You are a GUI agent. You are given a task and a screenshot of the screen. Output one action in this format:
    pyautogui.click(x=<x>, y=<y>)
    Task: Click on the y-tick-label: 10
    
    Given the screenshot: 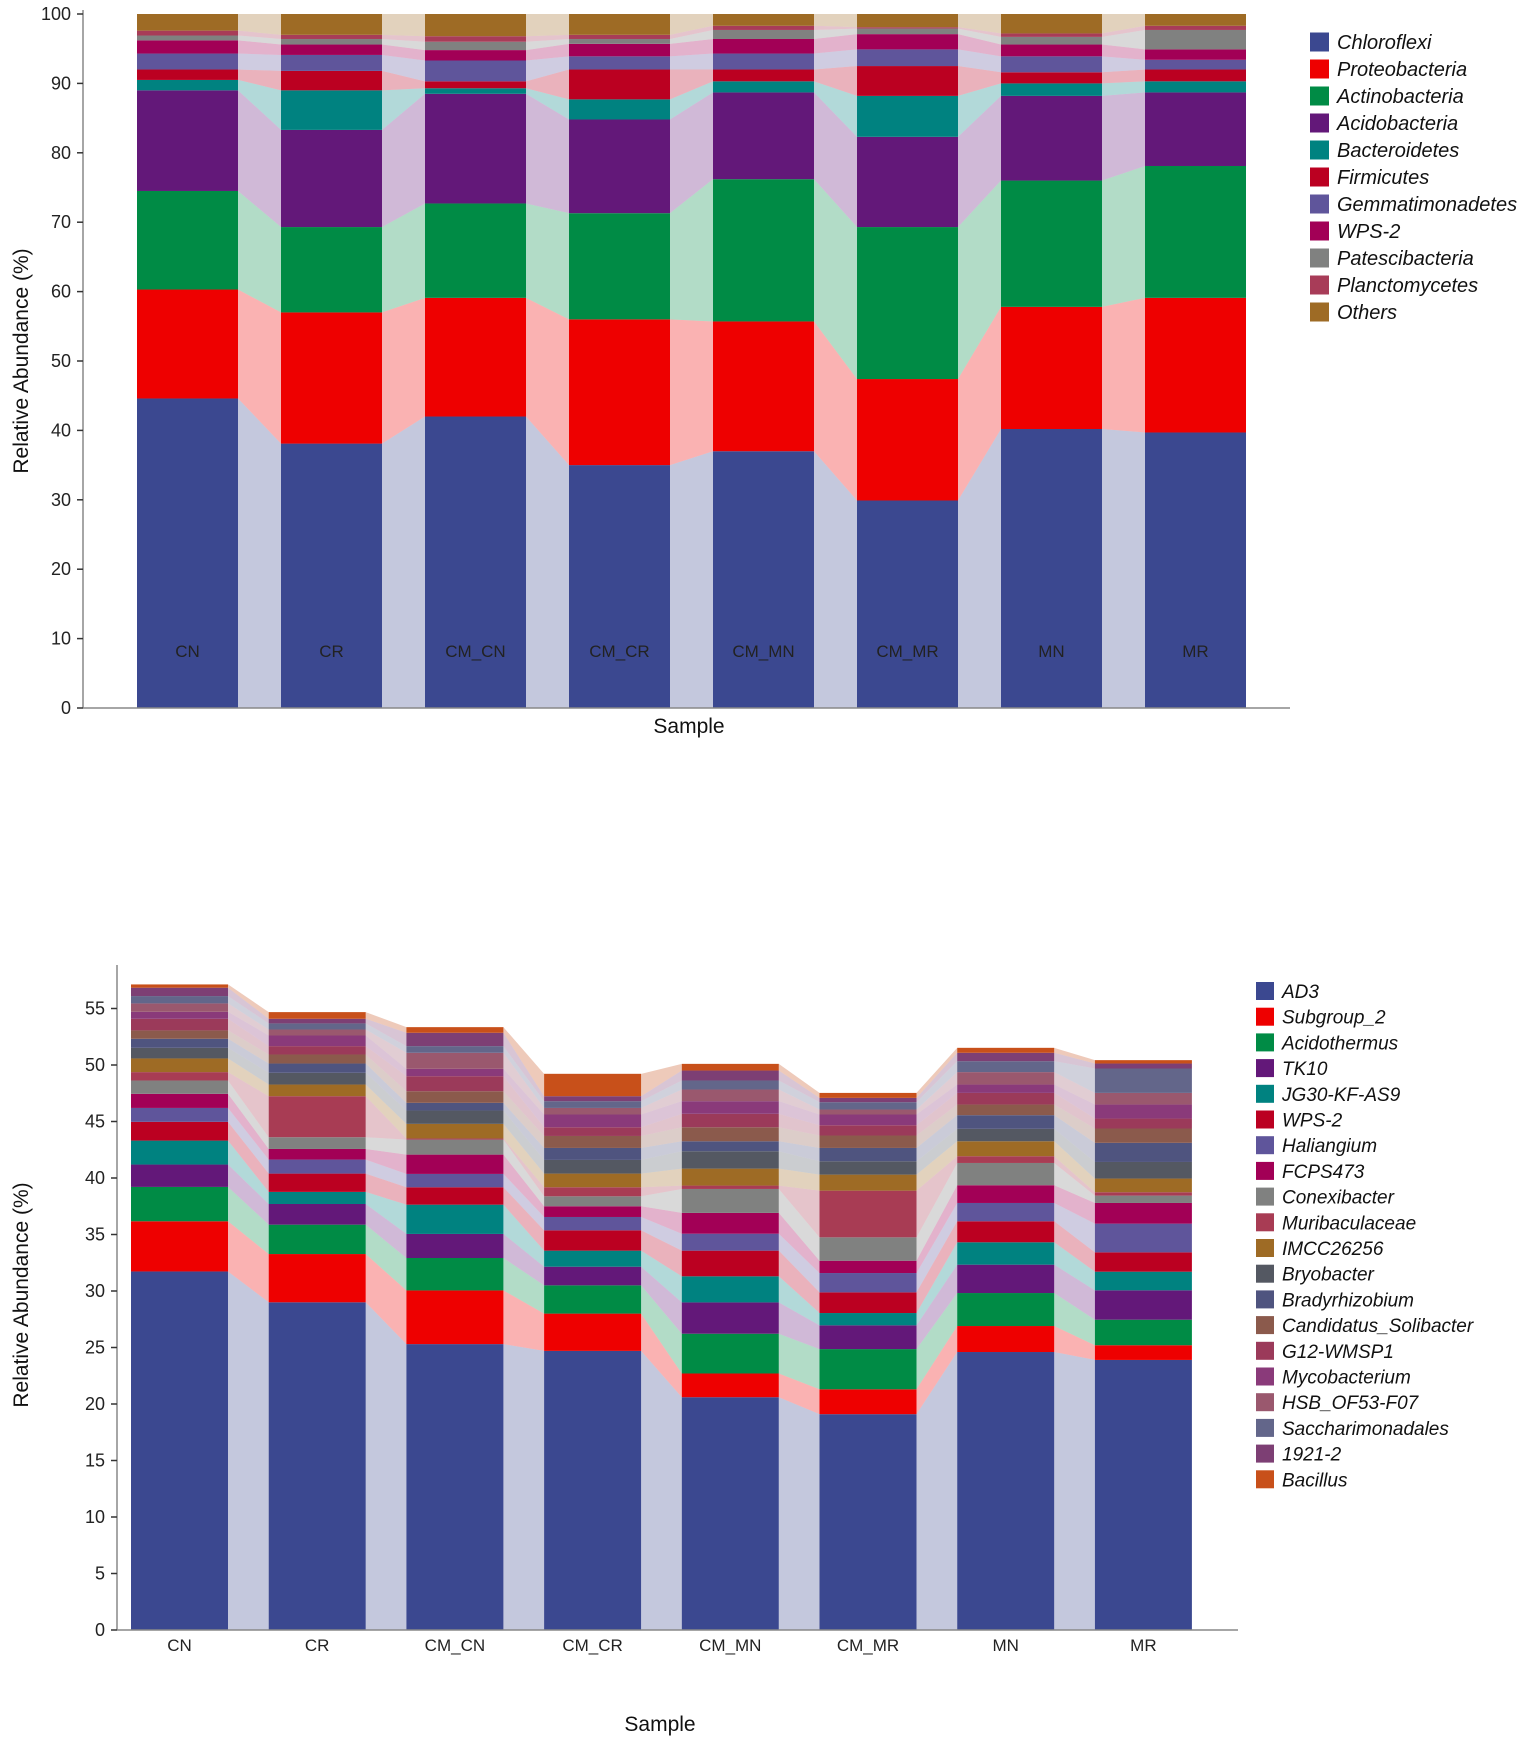 What is the action you would take?
    pyautogui.click(x=95, y=1517)
    